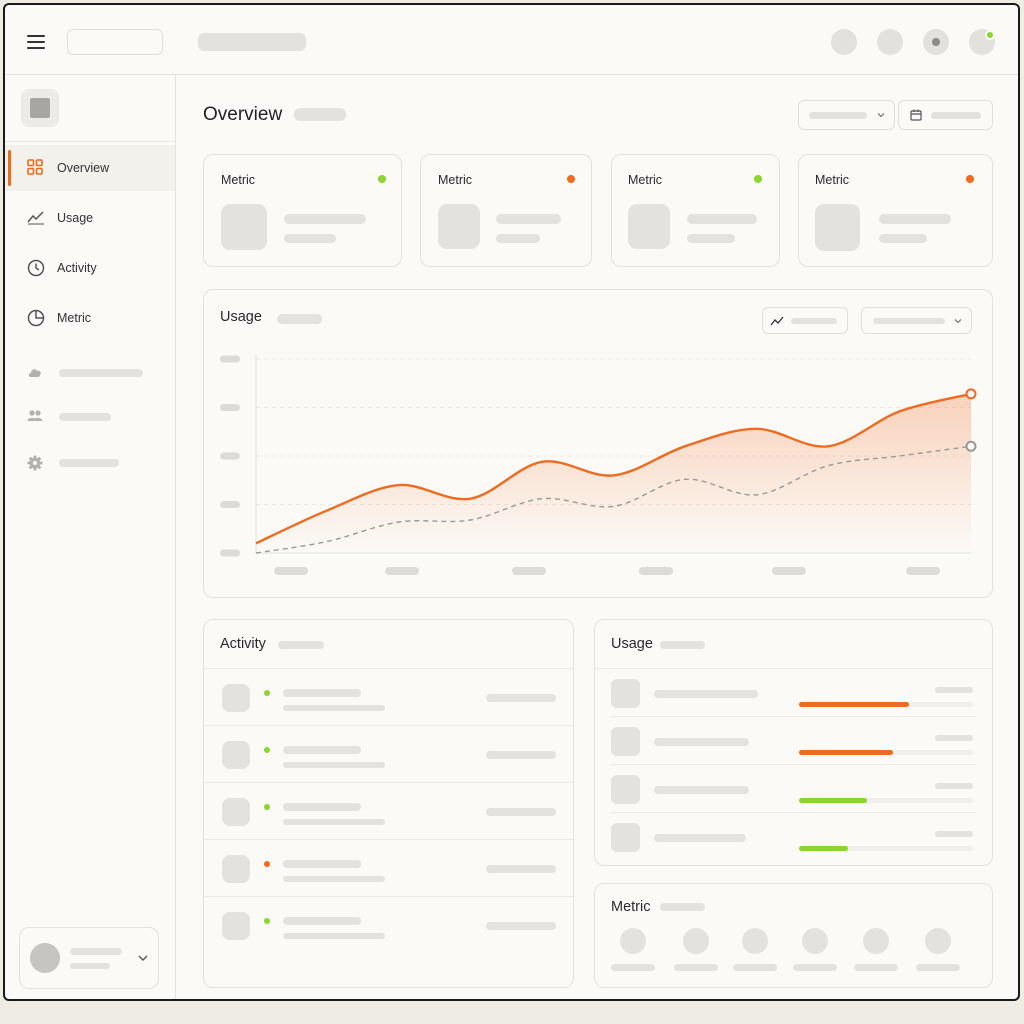  I want to click on series-line, so click(613, 468).